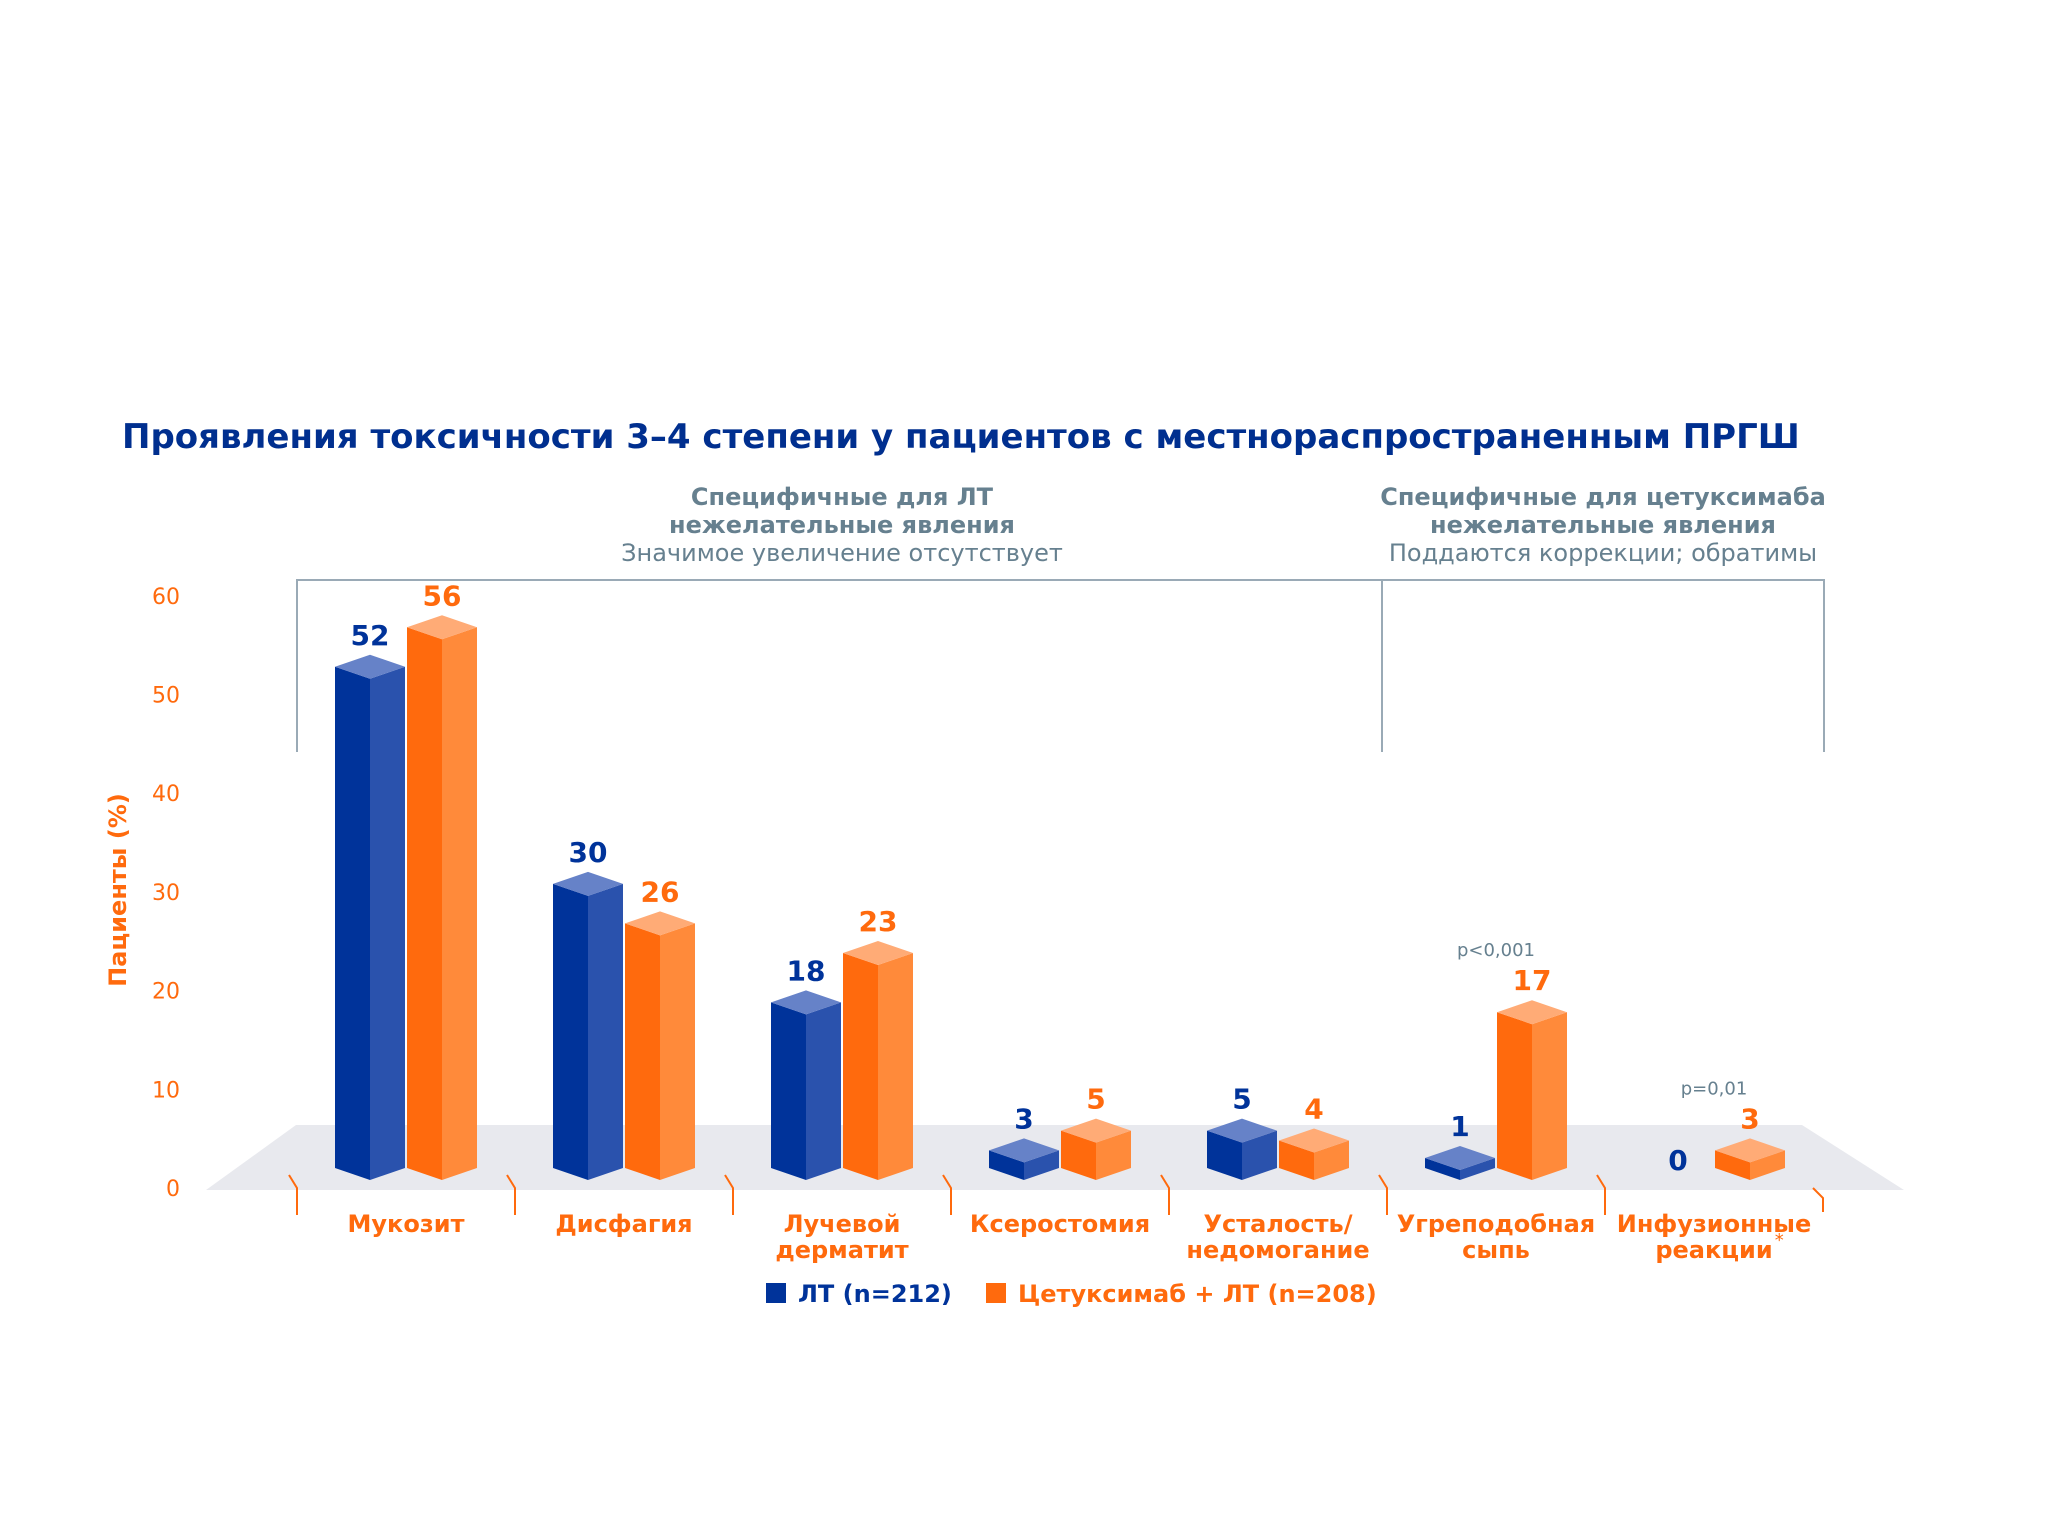 The image size is (2048, 1536). Describe the element at coordinates (623, 1224) in the screenshot. I see `category-label: Дисфагия` at that location.